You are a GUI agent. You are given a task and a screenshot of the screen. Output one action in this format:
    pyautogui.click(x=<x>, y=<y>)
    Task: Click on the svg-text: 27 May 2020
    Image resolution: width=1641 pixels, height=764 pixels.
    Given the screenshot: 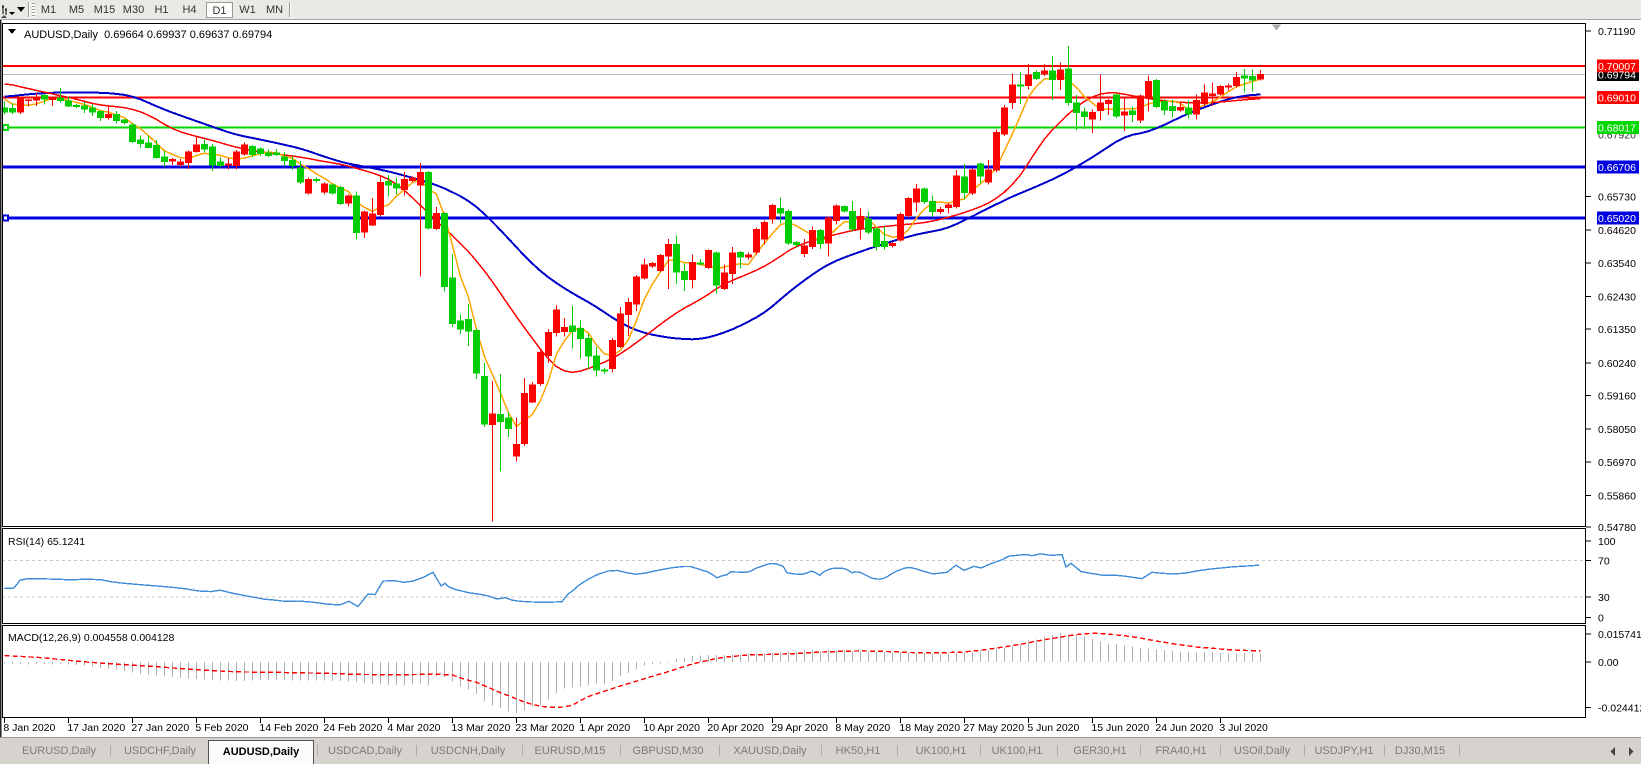 What is the action you would take?
    pyautogui.click(x=993, y=728)
    